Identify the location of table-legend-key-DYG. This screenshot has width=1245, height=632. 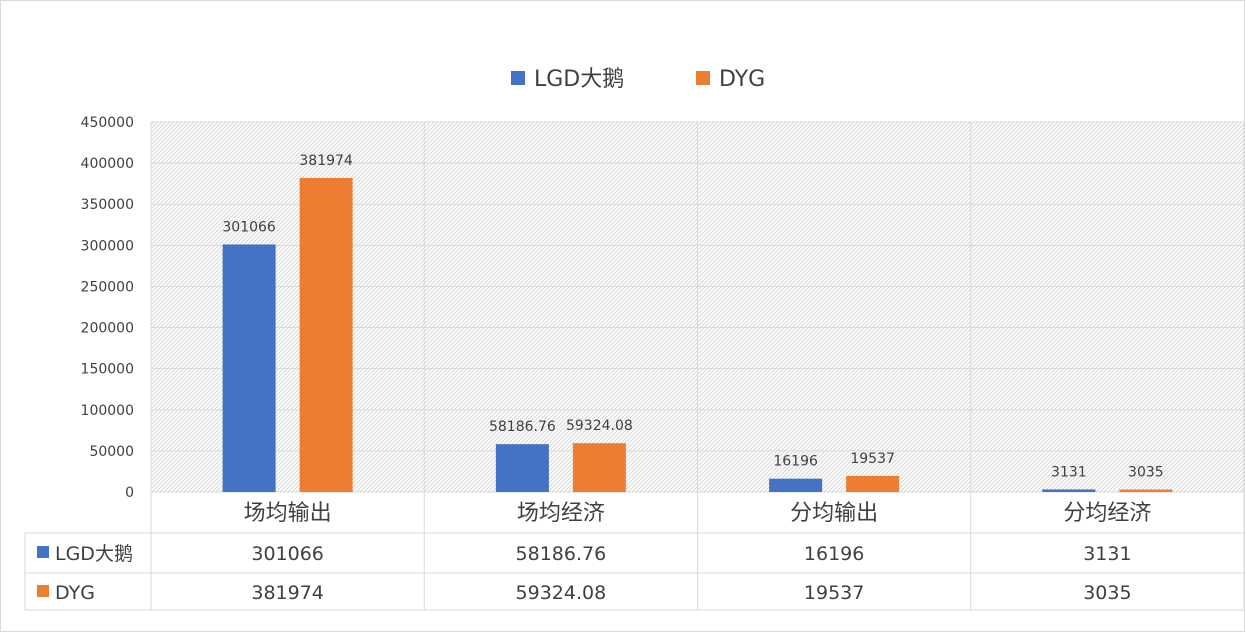
(43, 591).